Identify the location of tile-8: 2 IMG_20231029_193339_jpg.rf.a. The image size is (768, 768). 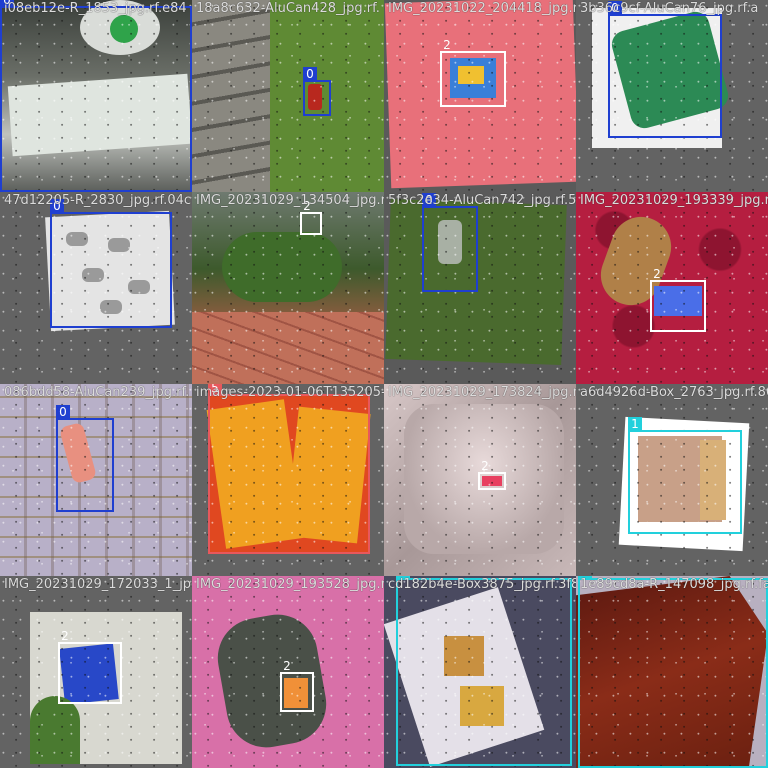
(672, 288).